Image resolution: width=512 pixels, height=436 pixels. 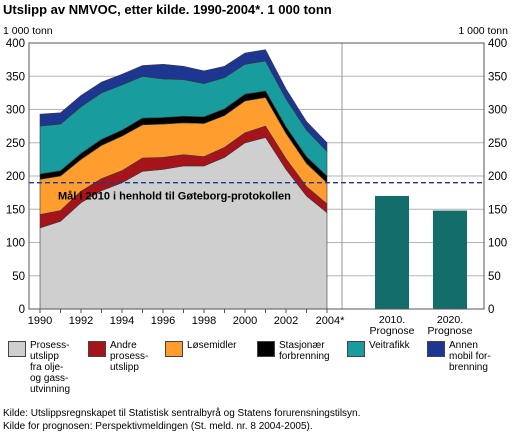 What do you see at coordinates (129, 356) in the screenshot?
I see `legend-label: Andre prosess- utslipp` at bounding box center [129, 356].